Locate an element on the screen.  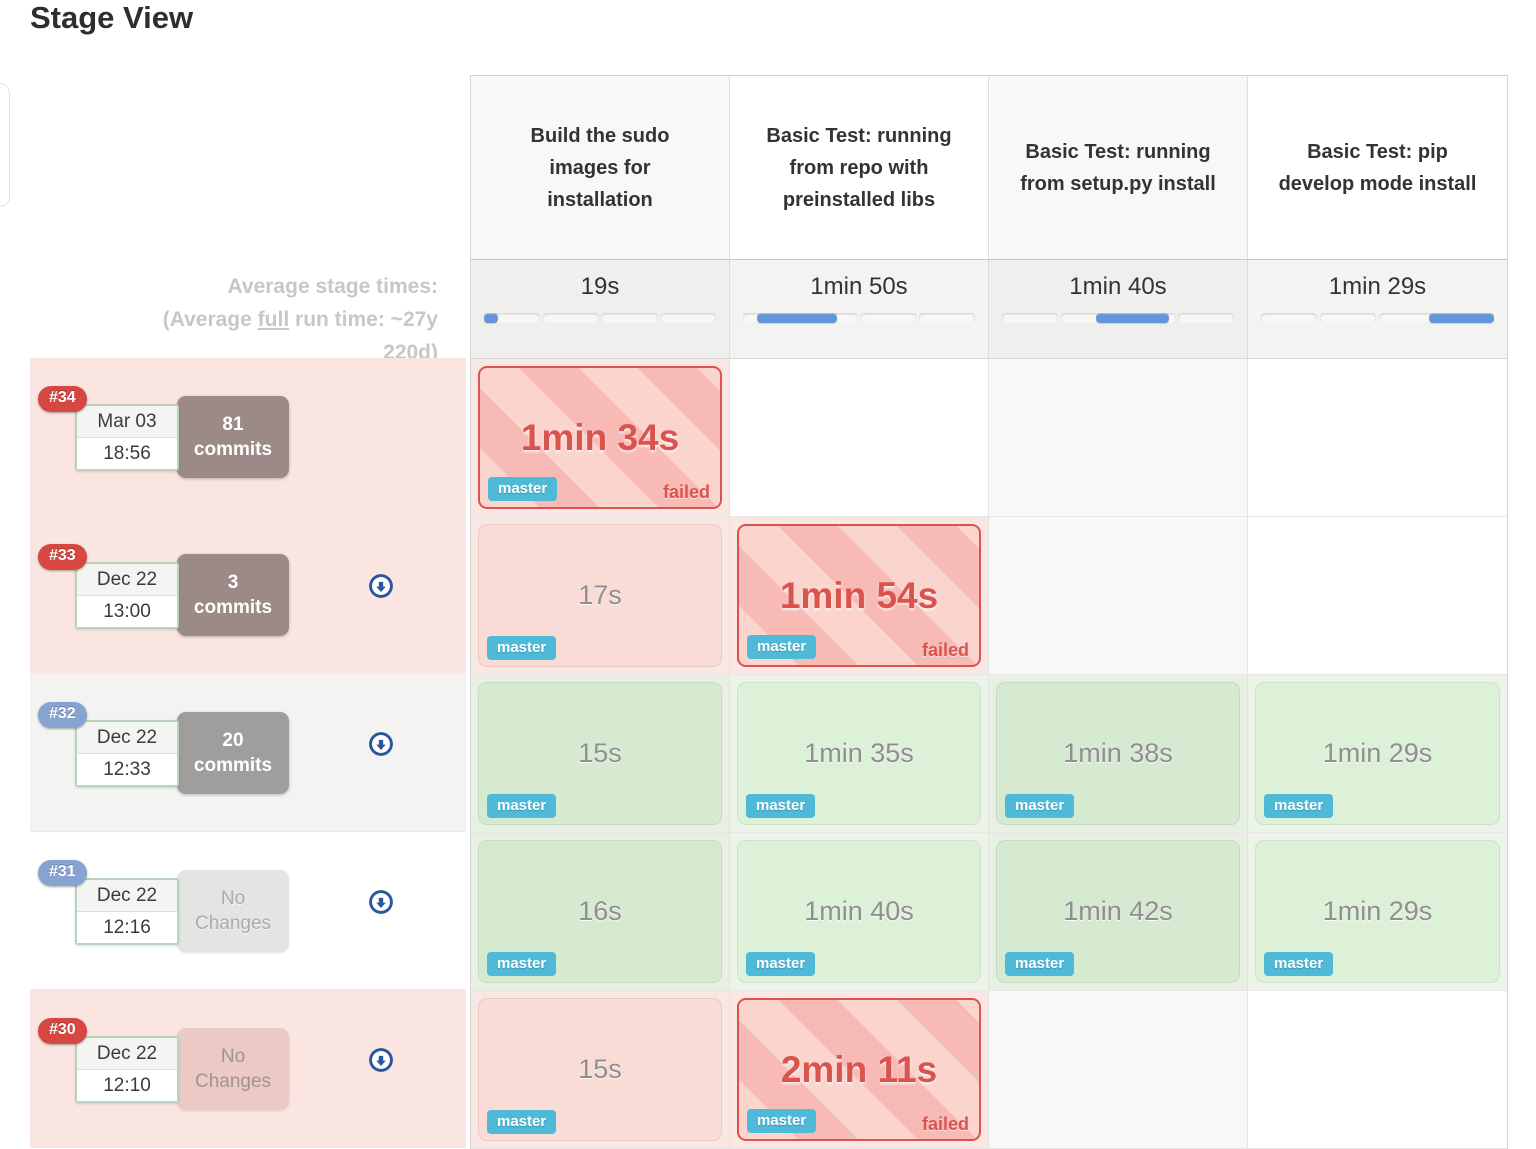
changes-box: 81 commits is located at coordinates (233, 437).